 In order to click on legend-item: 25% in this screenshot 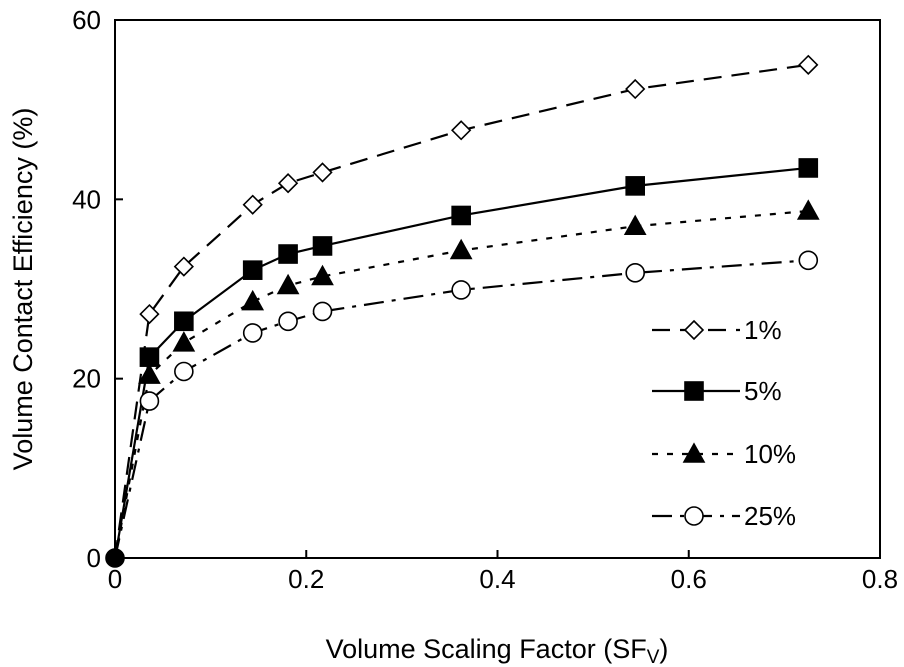, I will do `click(724, 516)`.